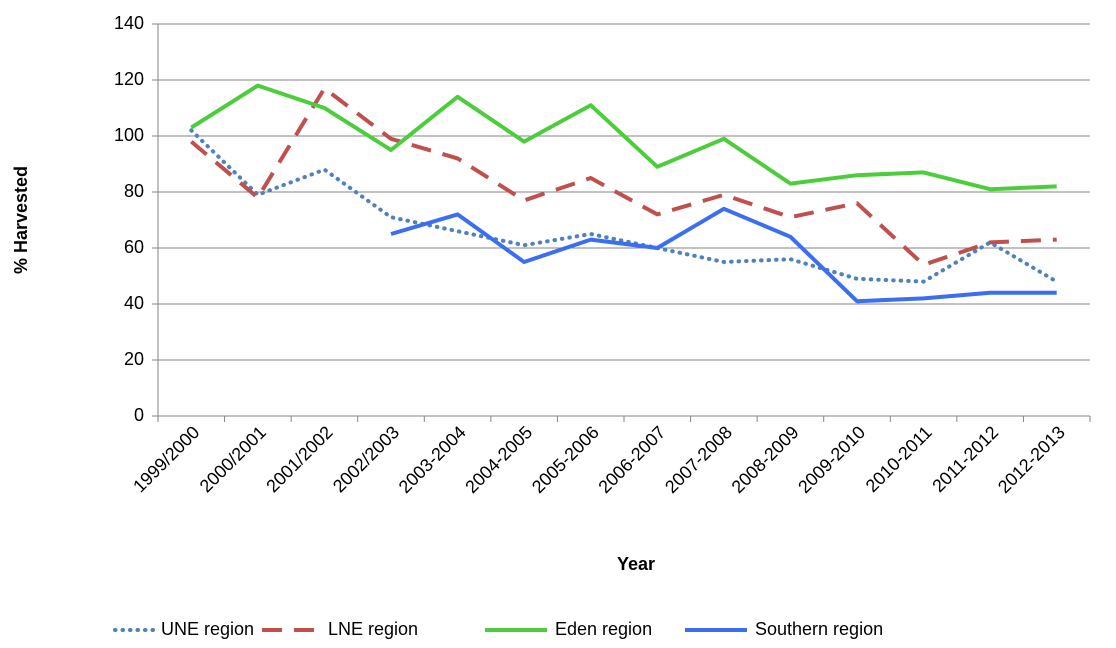  I want to click on x-tick-label: 2011-2012, so click(965, 459).